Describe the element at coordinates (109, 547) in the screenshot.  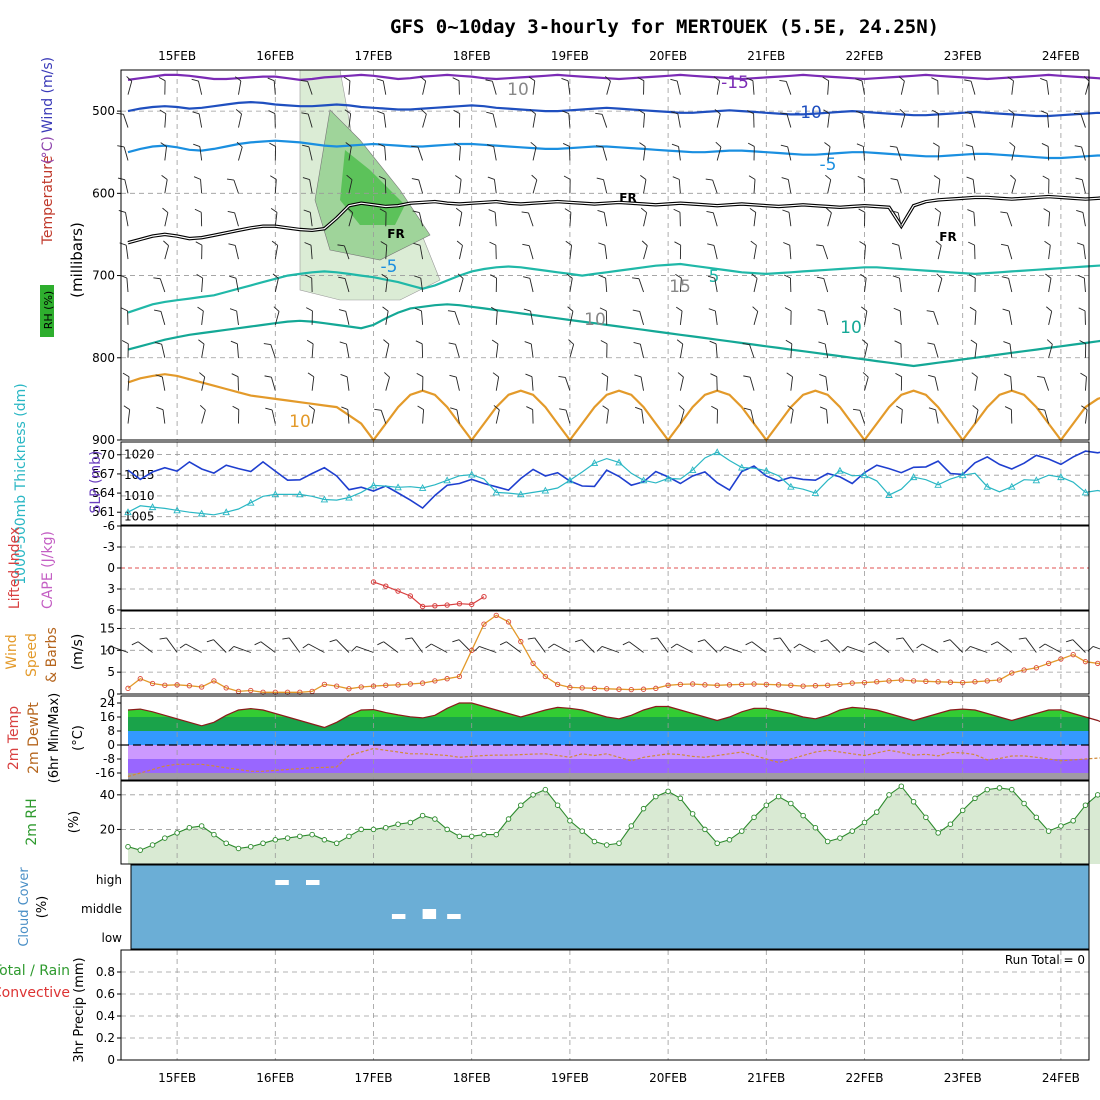
I see `li-tick-label: -3` at that location.